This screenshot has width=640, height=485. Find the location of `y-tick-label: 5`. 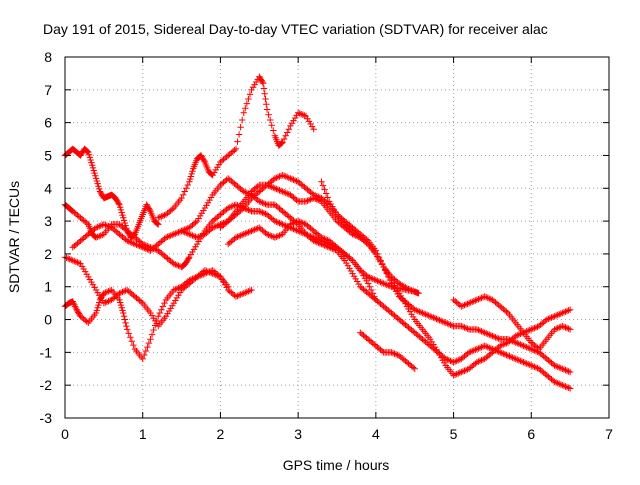

y-tick-label: 5 is located at coordinates (48, 155).